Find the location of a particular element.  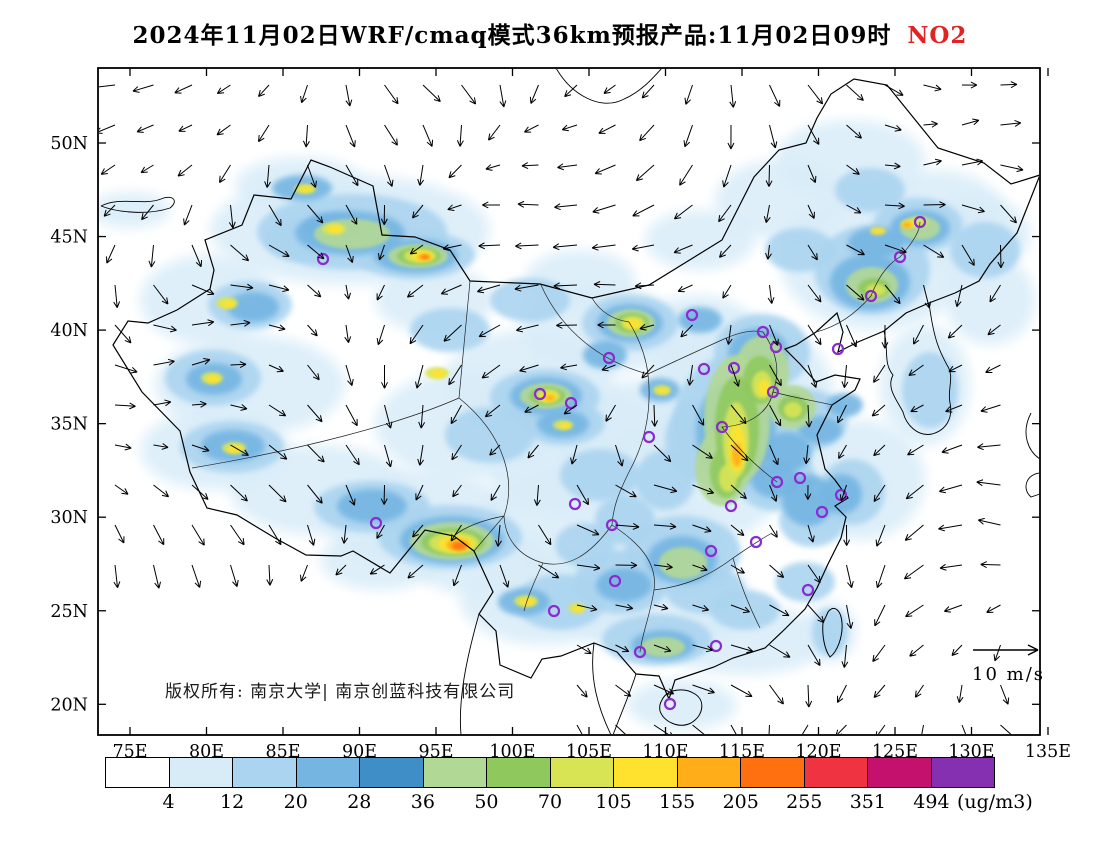

lake-balkhash is located at coordinates (137, 204).